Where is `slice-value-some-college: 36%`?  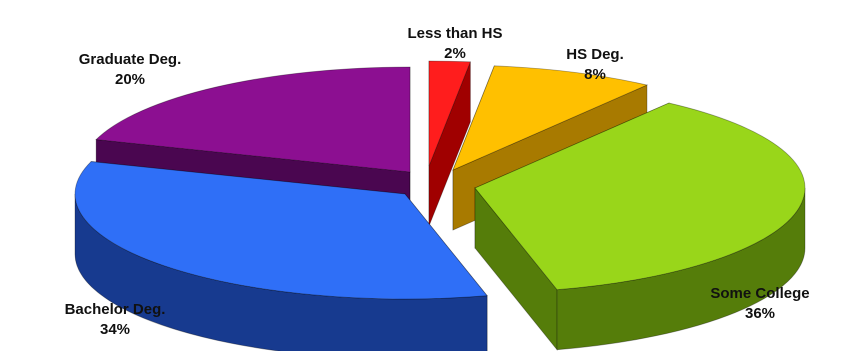 slice-value-some-college: 36% is located at coordinates (760, 313).